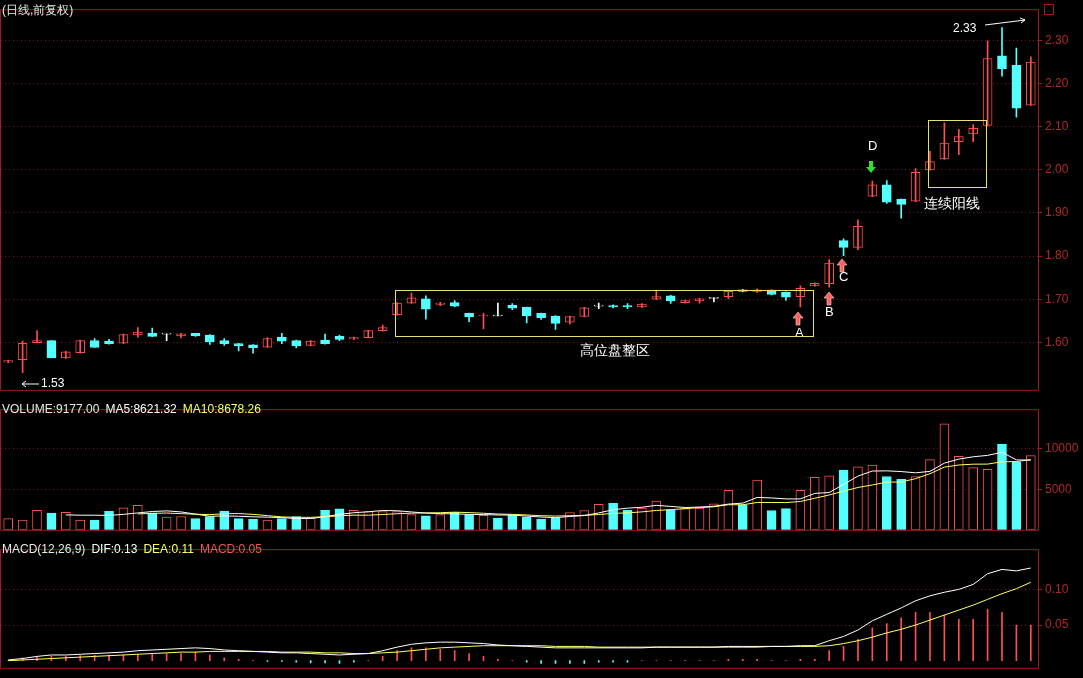 The width and height of the screenshot is (1083, 678). I want to click on y-tick-label: 0.05, so click(1057, 624).